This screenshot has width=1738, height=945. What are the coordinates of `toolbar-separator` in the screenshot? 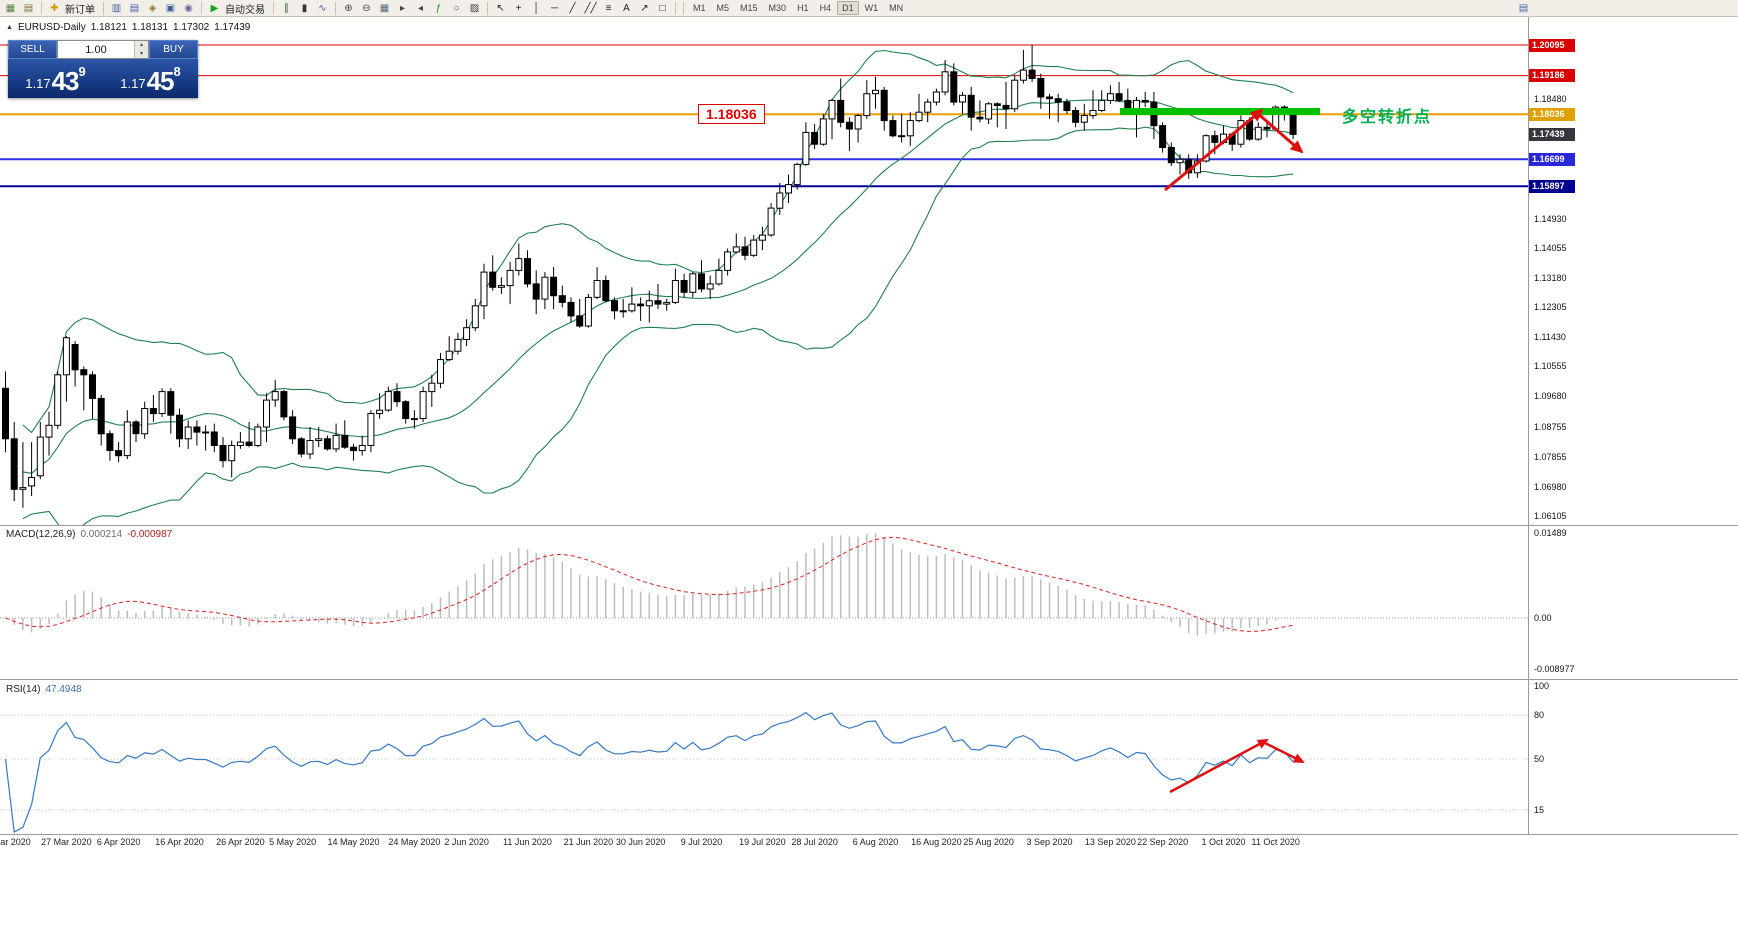 It's located at (201, 8).